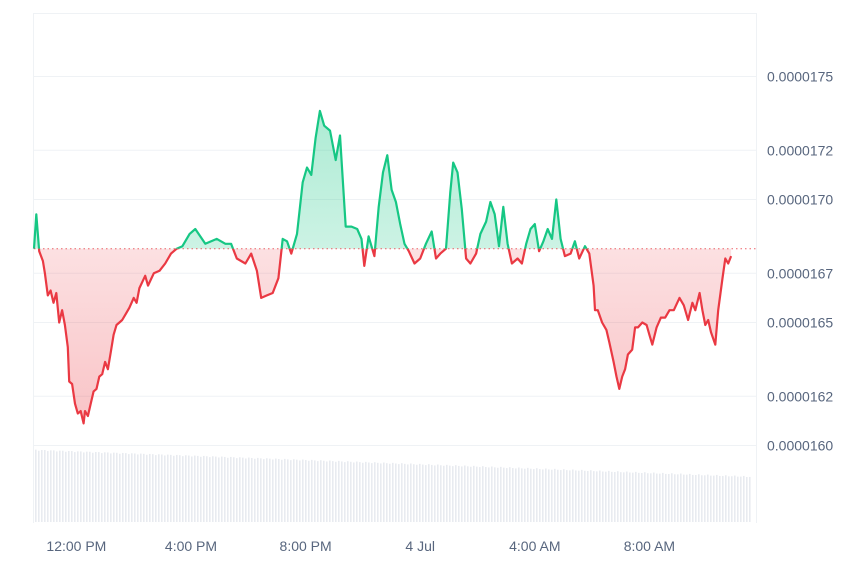 The image size is (850, 572). What do you see at coordinates (395, 13) in the screenshot?
I see `plot-frame-top` at bounding box center [395, 13].